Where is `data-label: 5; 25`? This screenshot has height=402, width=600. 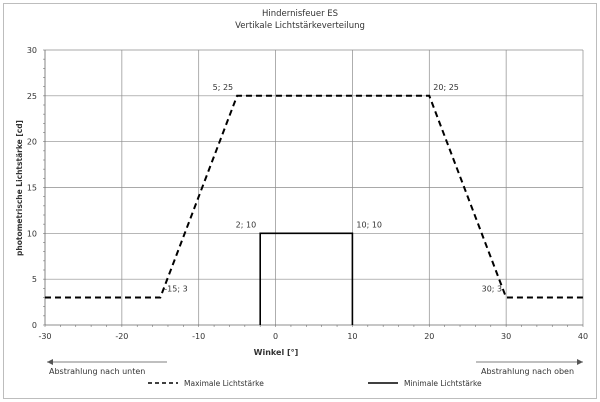
data-label: 5; 25 is located at coordinates (223, 87).